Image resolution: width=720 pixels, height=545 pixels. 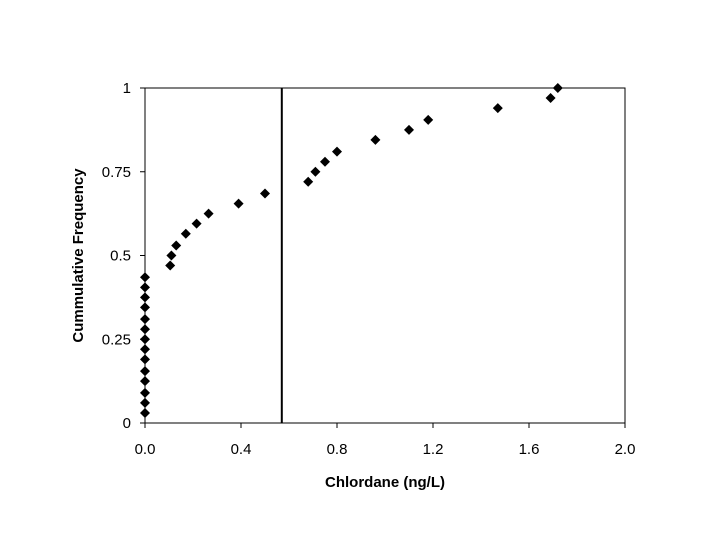 What do you see at coordinates (385, 482) in the screenshot?
I see `x-axis-title: Chlordane (ng/L)` at bounding box center [385, 482].